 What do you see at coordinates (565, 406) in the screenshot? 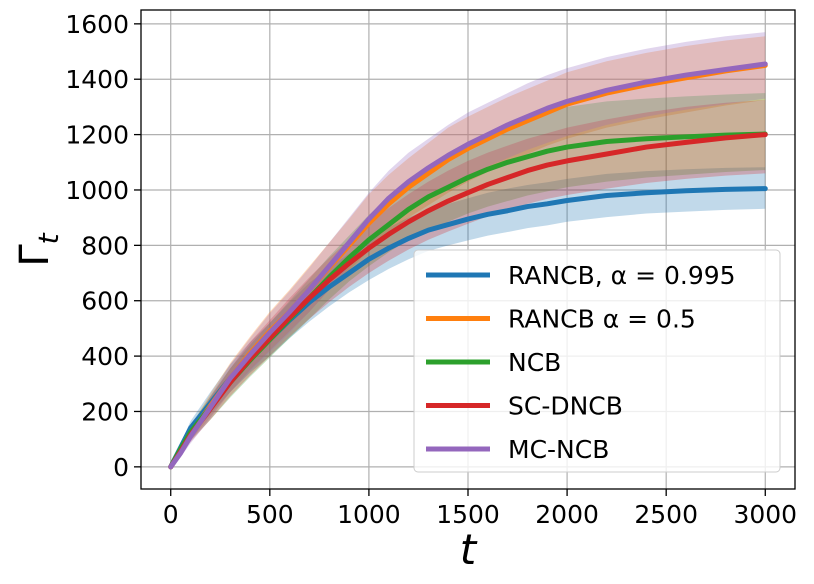
I see `legend-label-sc-dncb: SC-DNCB` at bounding box center [565, 406].